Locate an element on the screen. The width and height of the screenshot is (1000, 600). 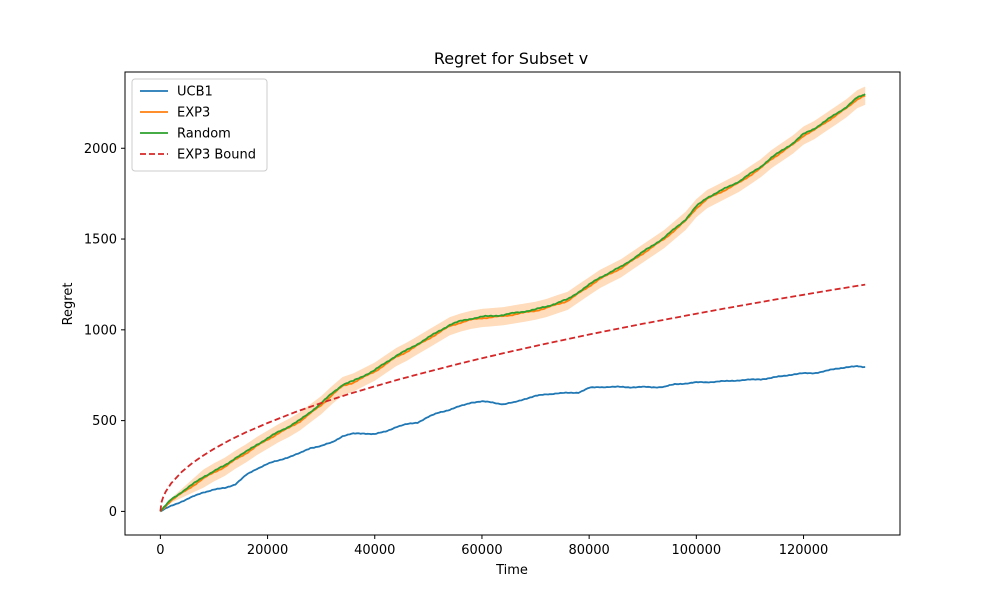
legend-label: UCB1 is located at coordinates (195, 92).